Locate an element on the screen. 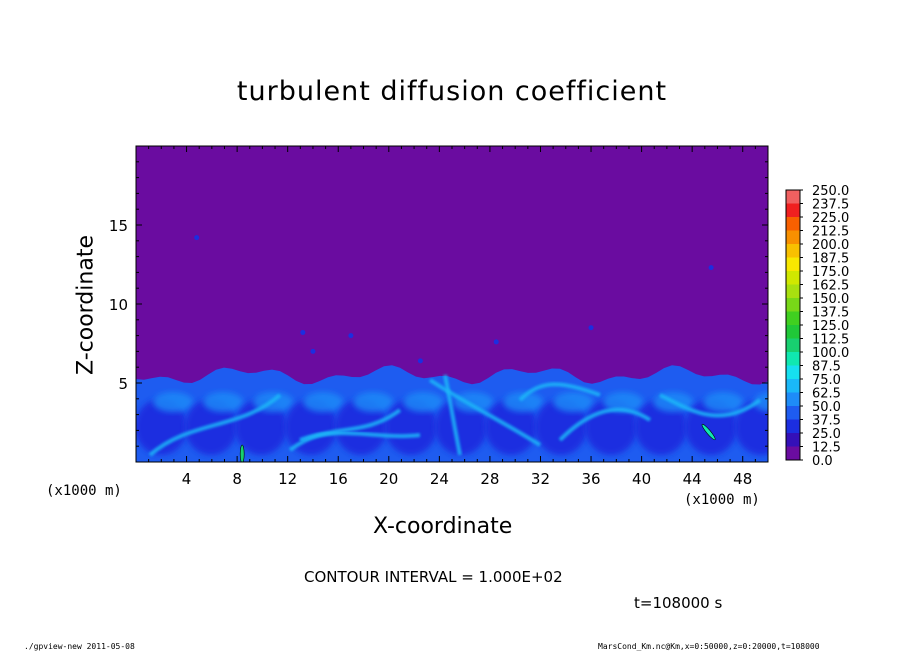 This screenshot has height=654, width=904. colorbar-label: 112.5 is located at coordinates (830, 340).